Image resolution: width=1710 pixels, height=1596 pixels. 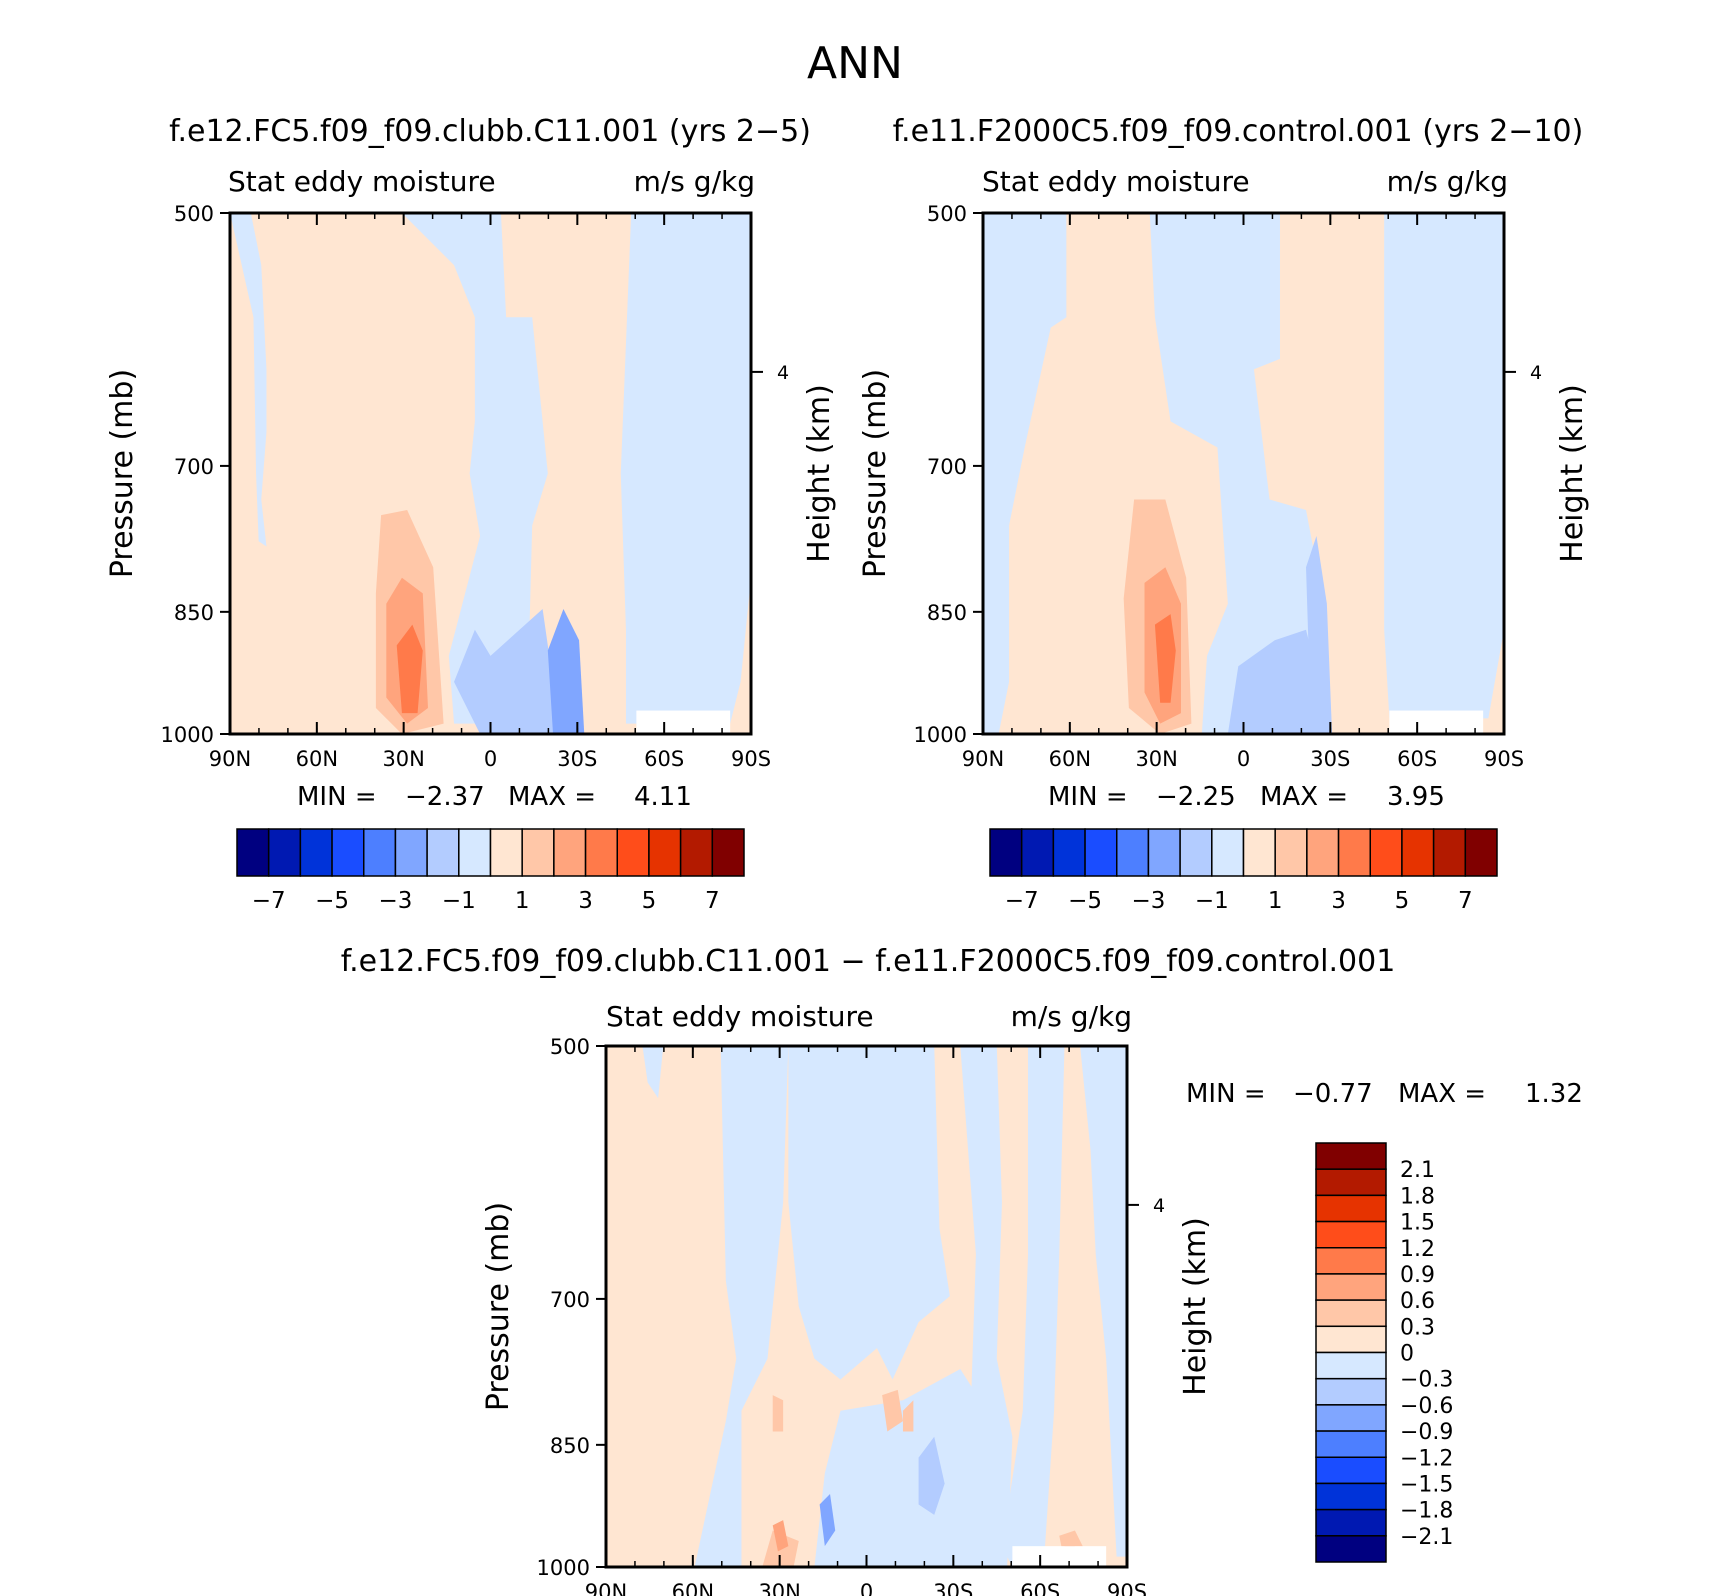 I want to click on colorbar-label: −1.8, so click(x=1426, y=1511).